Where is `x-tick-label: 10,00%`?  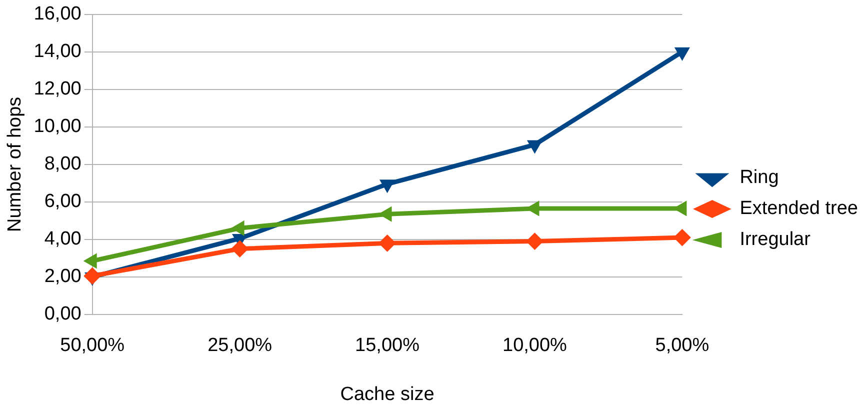
x-tick-label: 10,00% is located at coordinates (535, 345).